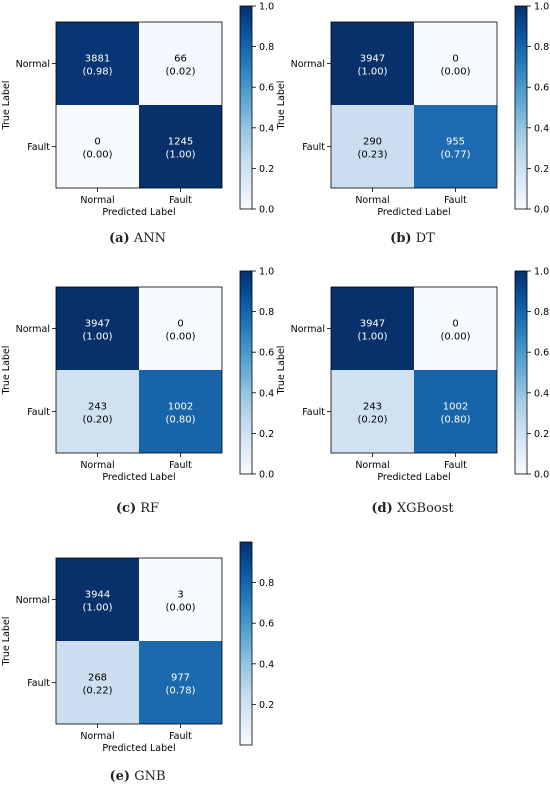 The width and height of the screenshot is (550, 798). What do you see at coordinates (180, 420) in the screenshot?
I see `cell-ratio-label: (0.80)` at bounding box center [180, 420].